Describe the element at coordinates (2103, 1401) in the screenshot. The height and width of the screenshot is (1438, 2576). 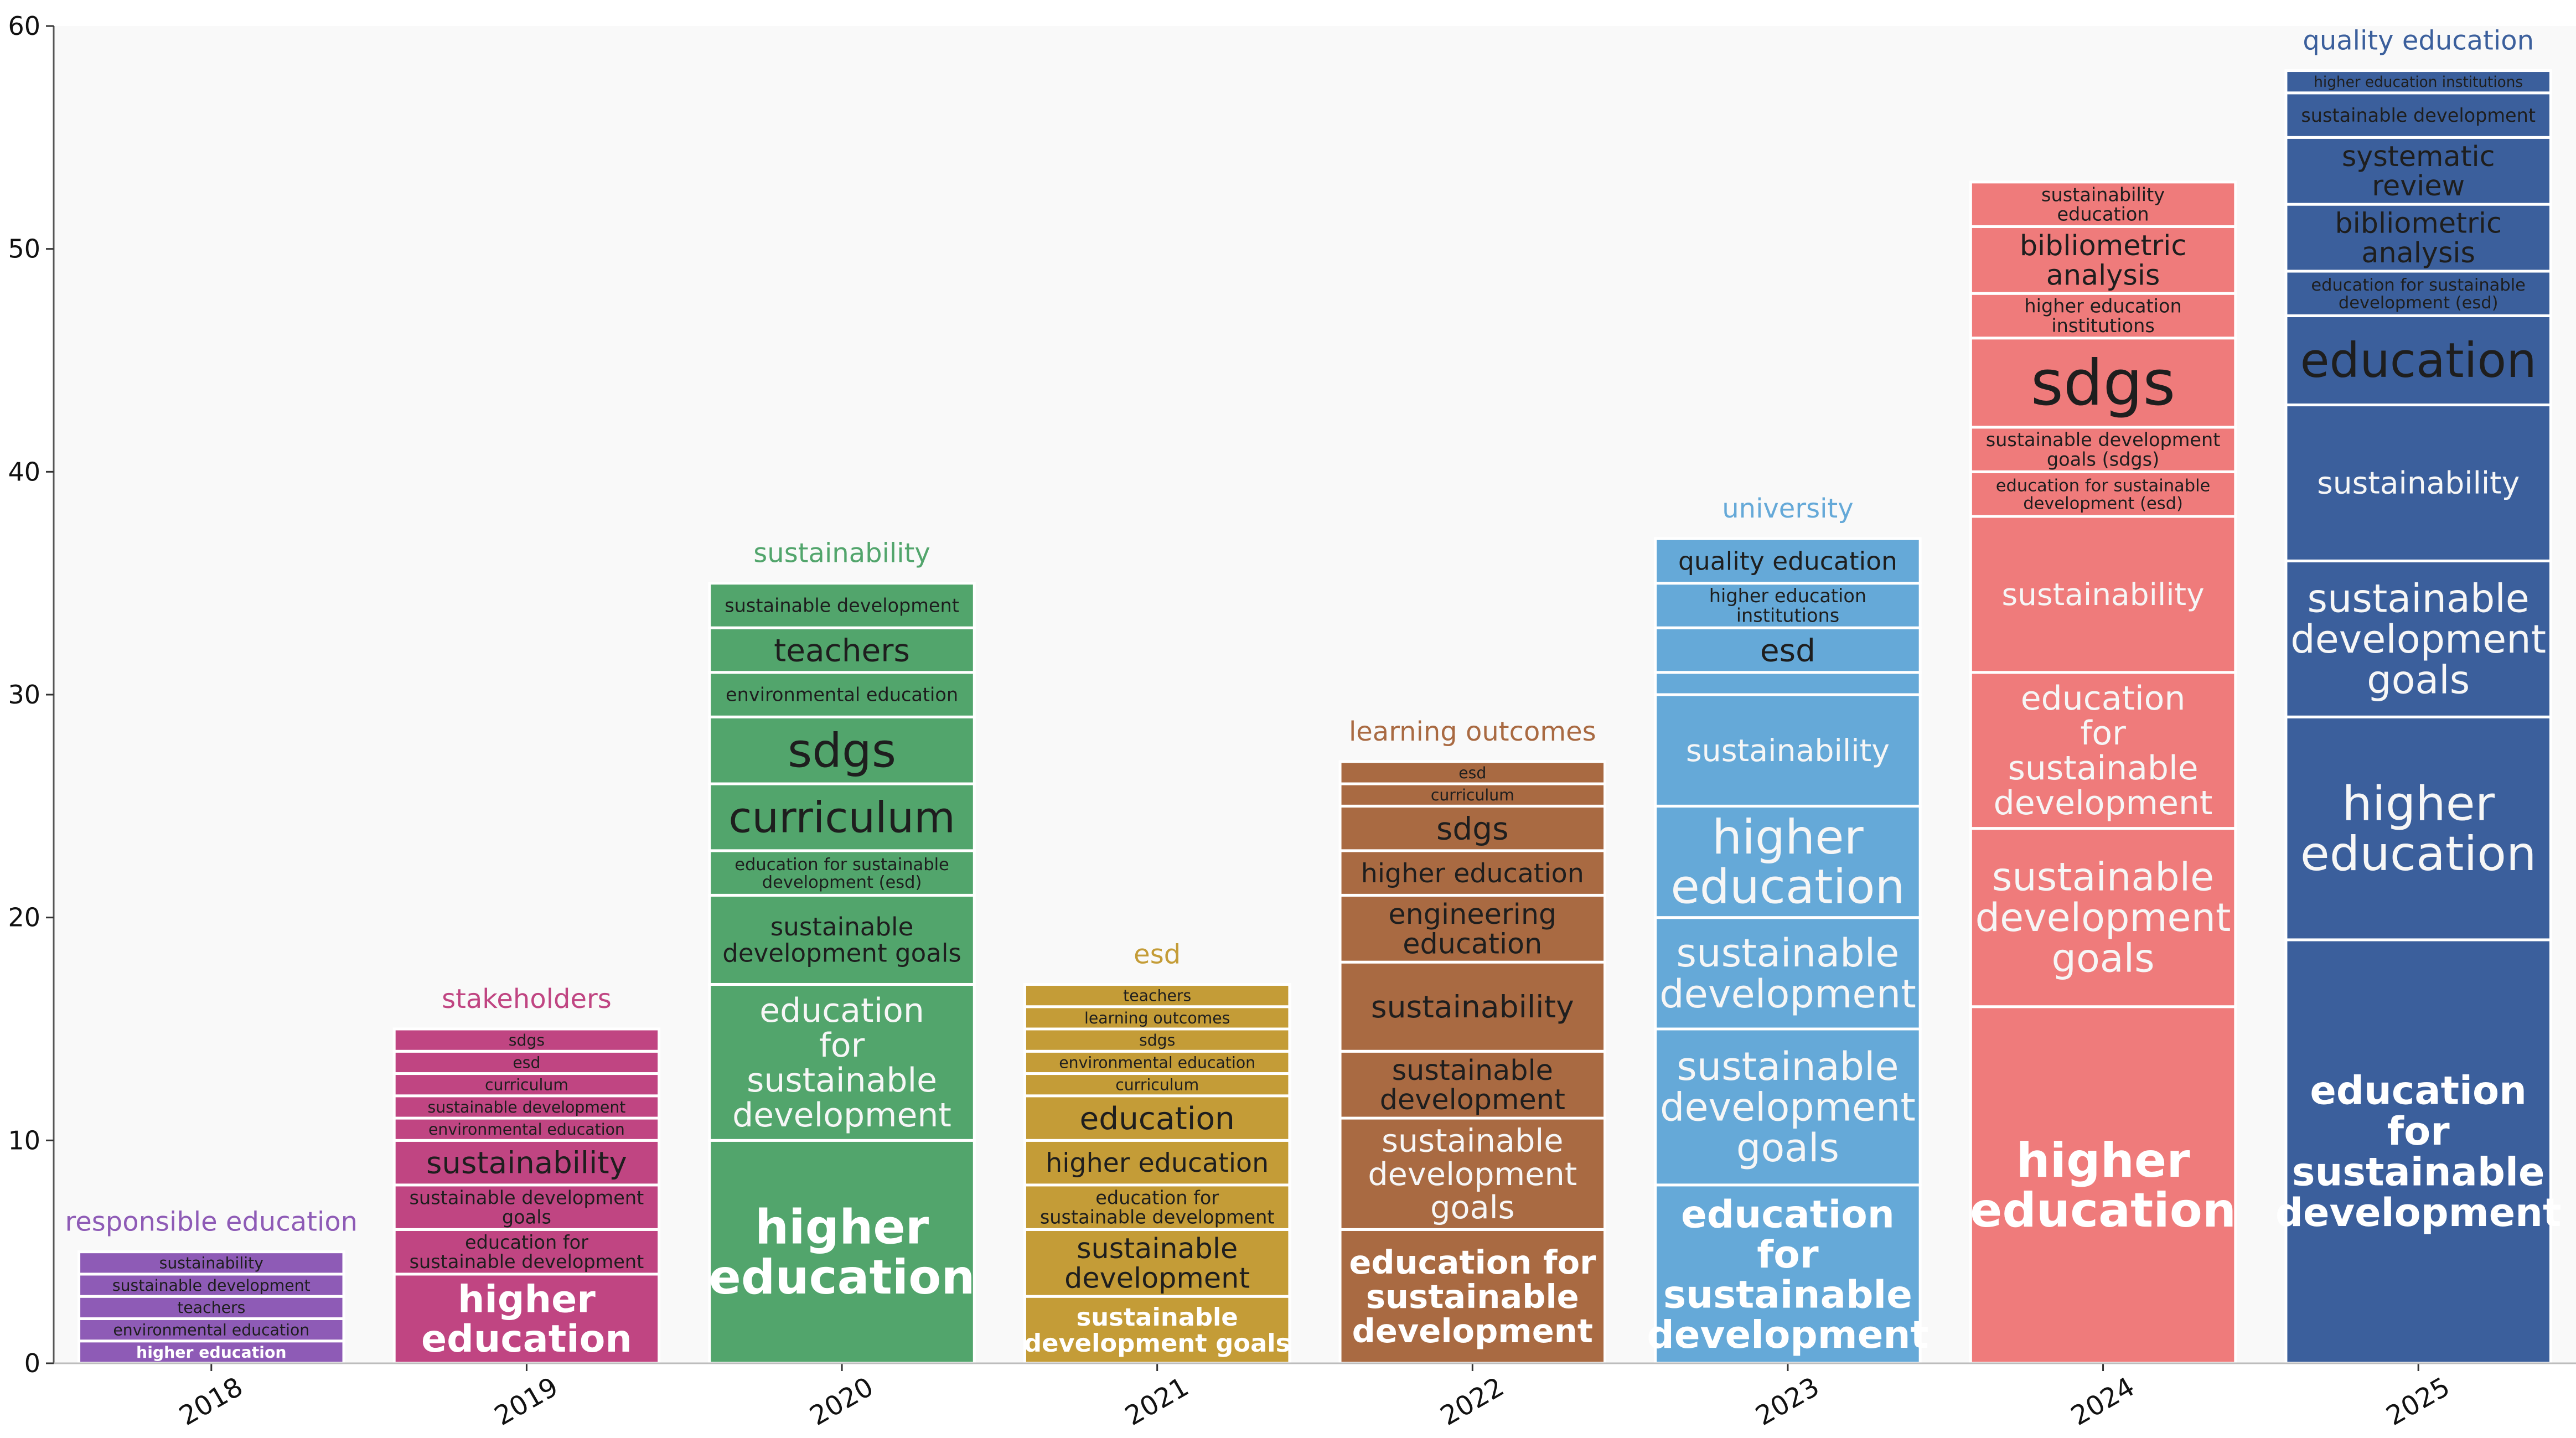
I see `x-tick-label-2024: 2024` at that location.